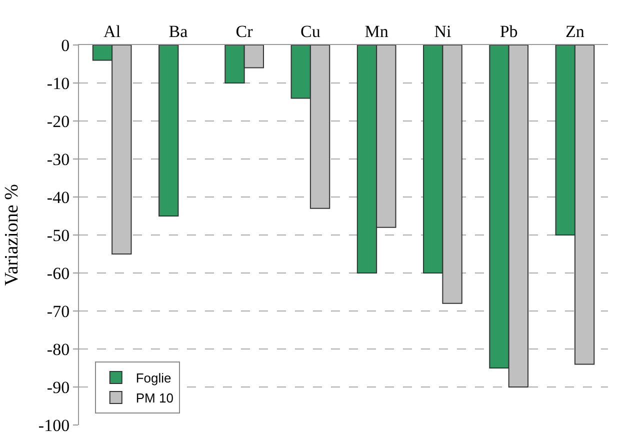 This screenshot has width=618, height=445. Describe the element at coordinates (58, 349) in the screenshot. I see `y-tick-label: -80` at that location.